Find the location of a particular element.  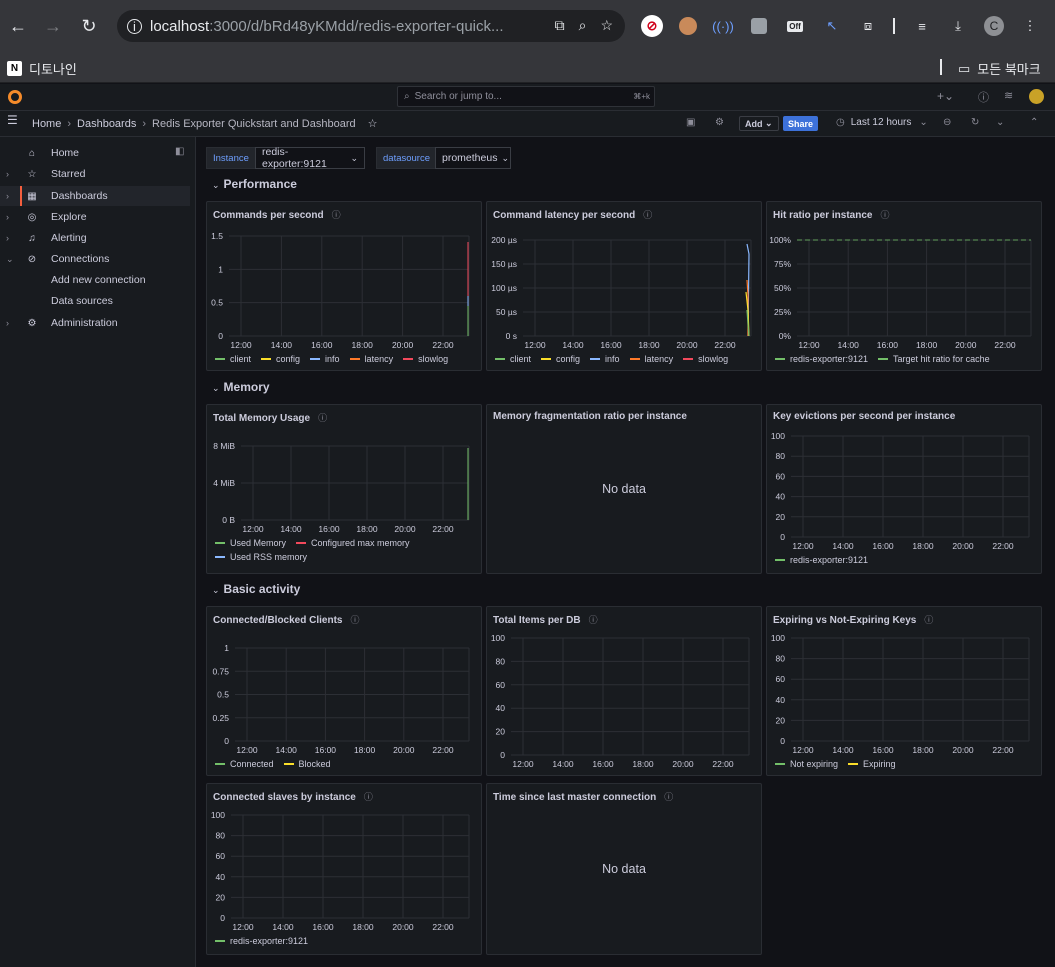

avatar-extension-icon is located at coordinates (688, 26).